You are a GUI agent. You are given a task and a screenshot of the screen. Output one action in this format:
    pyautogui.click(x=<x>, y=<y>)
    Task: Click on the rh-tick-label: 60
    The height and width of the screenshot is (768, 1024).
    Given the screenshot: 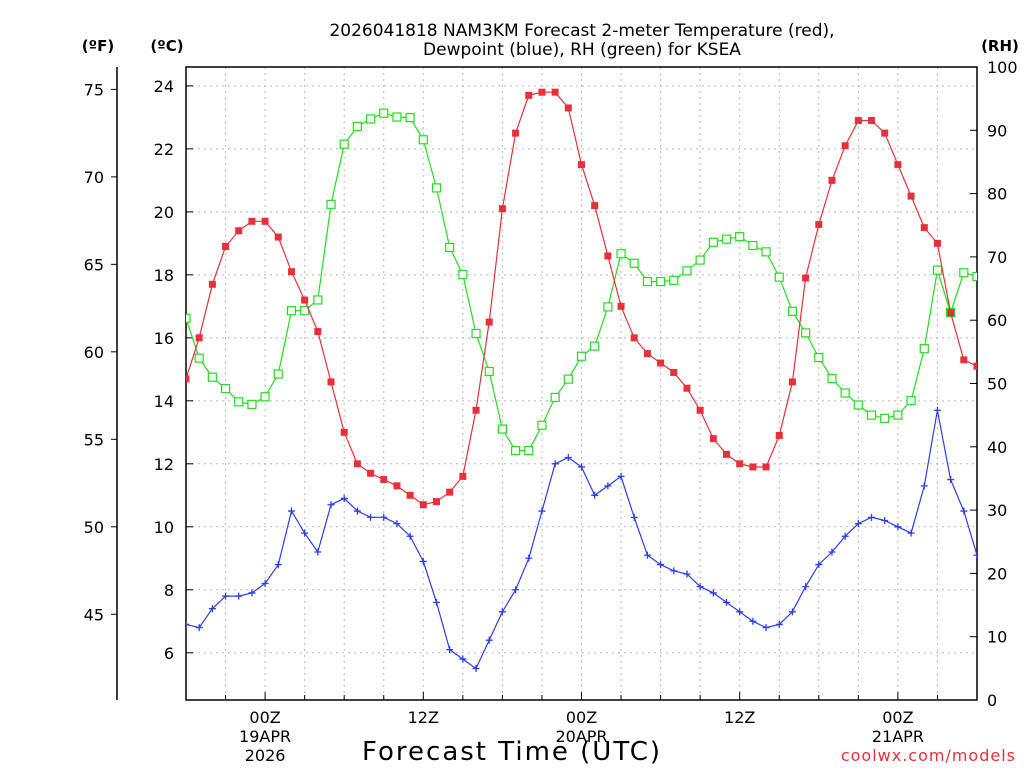 What is the action you would take?
    pyautogui.click(x=997, y=320)
    